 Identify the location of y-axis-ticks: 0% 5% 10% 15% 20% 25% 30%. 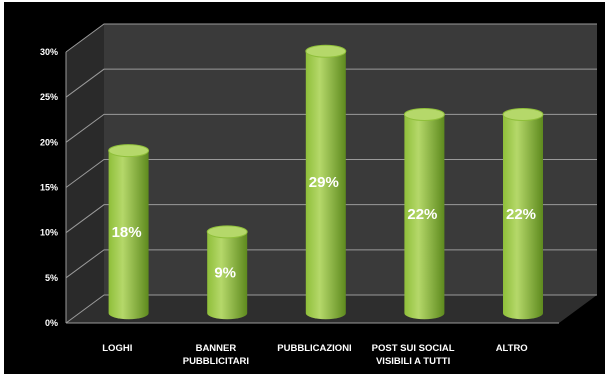
(49, 187).